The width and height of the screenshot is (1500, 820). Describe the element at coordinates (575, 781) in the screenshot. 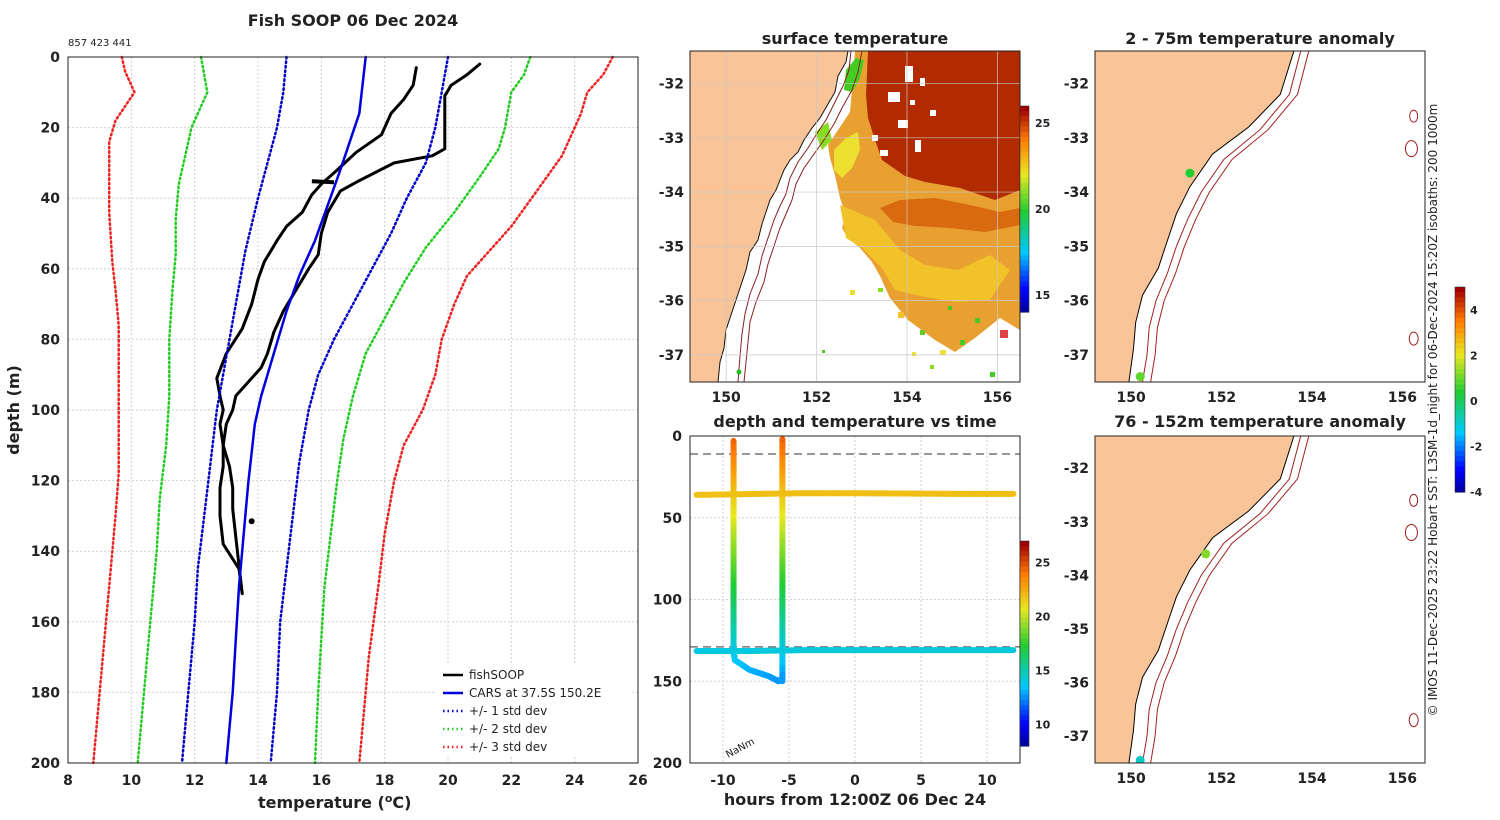

I see `profile-xtick-label: 24` at that location.